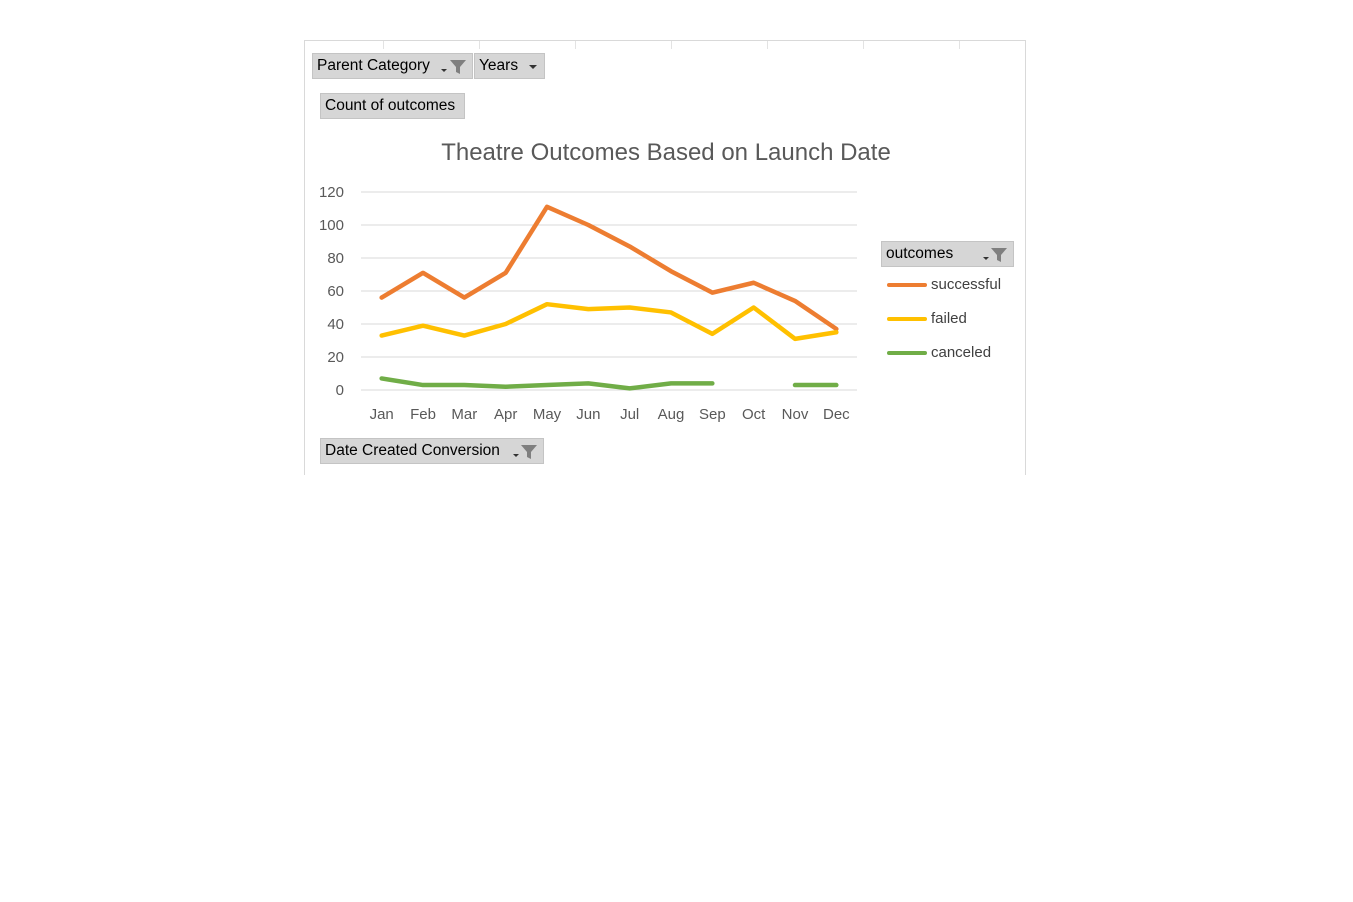  I want to click on parent-category-filter-button: Parent Category, so click(392, 66).